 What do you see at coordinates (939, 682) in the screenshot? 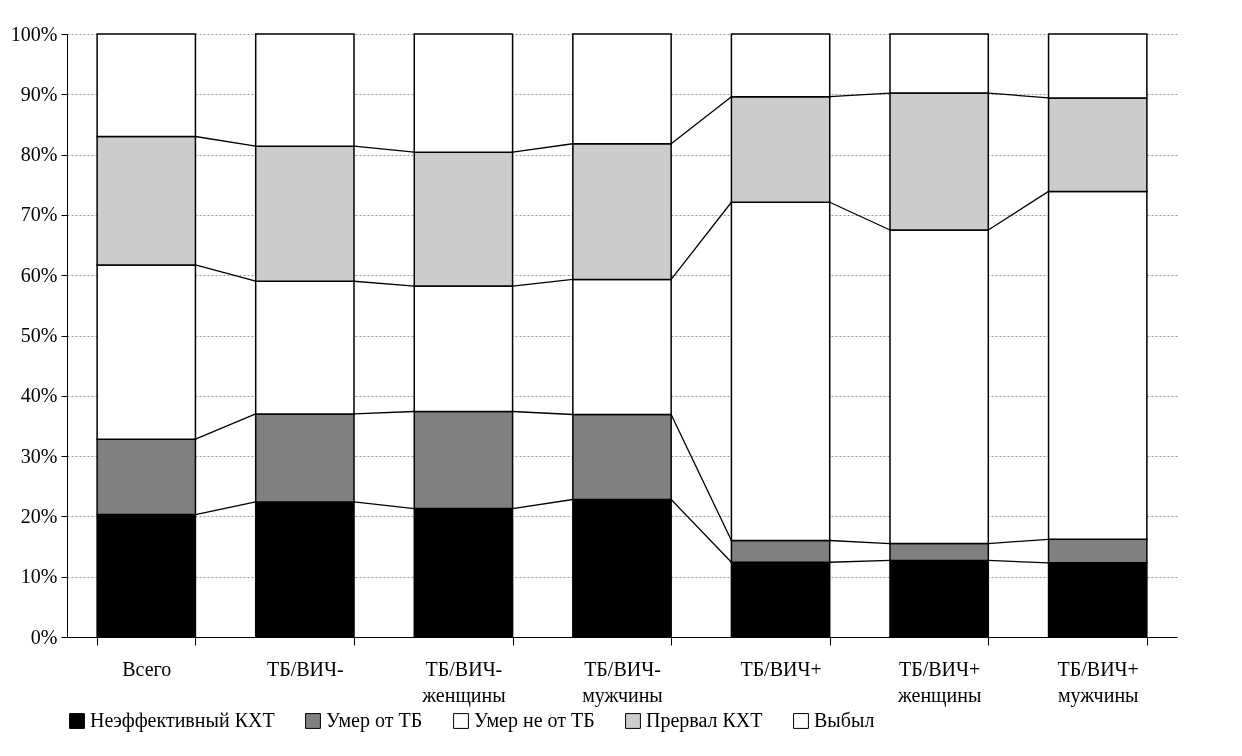
I see `x-tick-label: ТБ/ВИЧ+ женщины` at bounding box center [939, 682].